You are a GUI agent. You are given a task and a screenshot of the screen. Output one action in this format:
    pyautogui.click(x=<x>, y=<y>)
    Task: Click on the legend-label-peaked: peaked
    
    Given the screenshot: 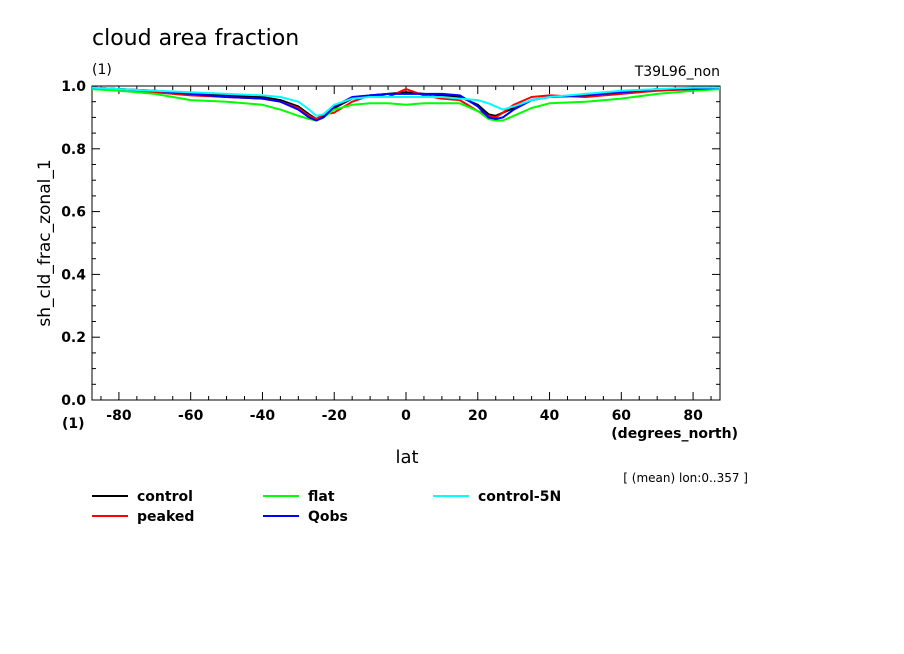 What is the action you would take?
    pyautogui.click(x=165, y=517)
    